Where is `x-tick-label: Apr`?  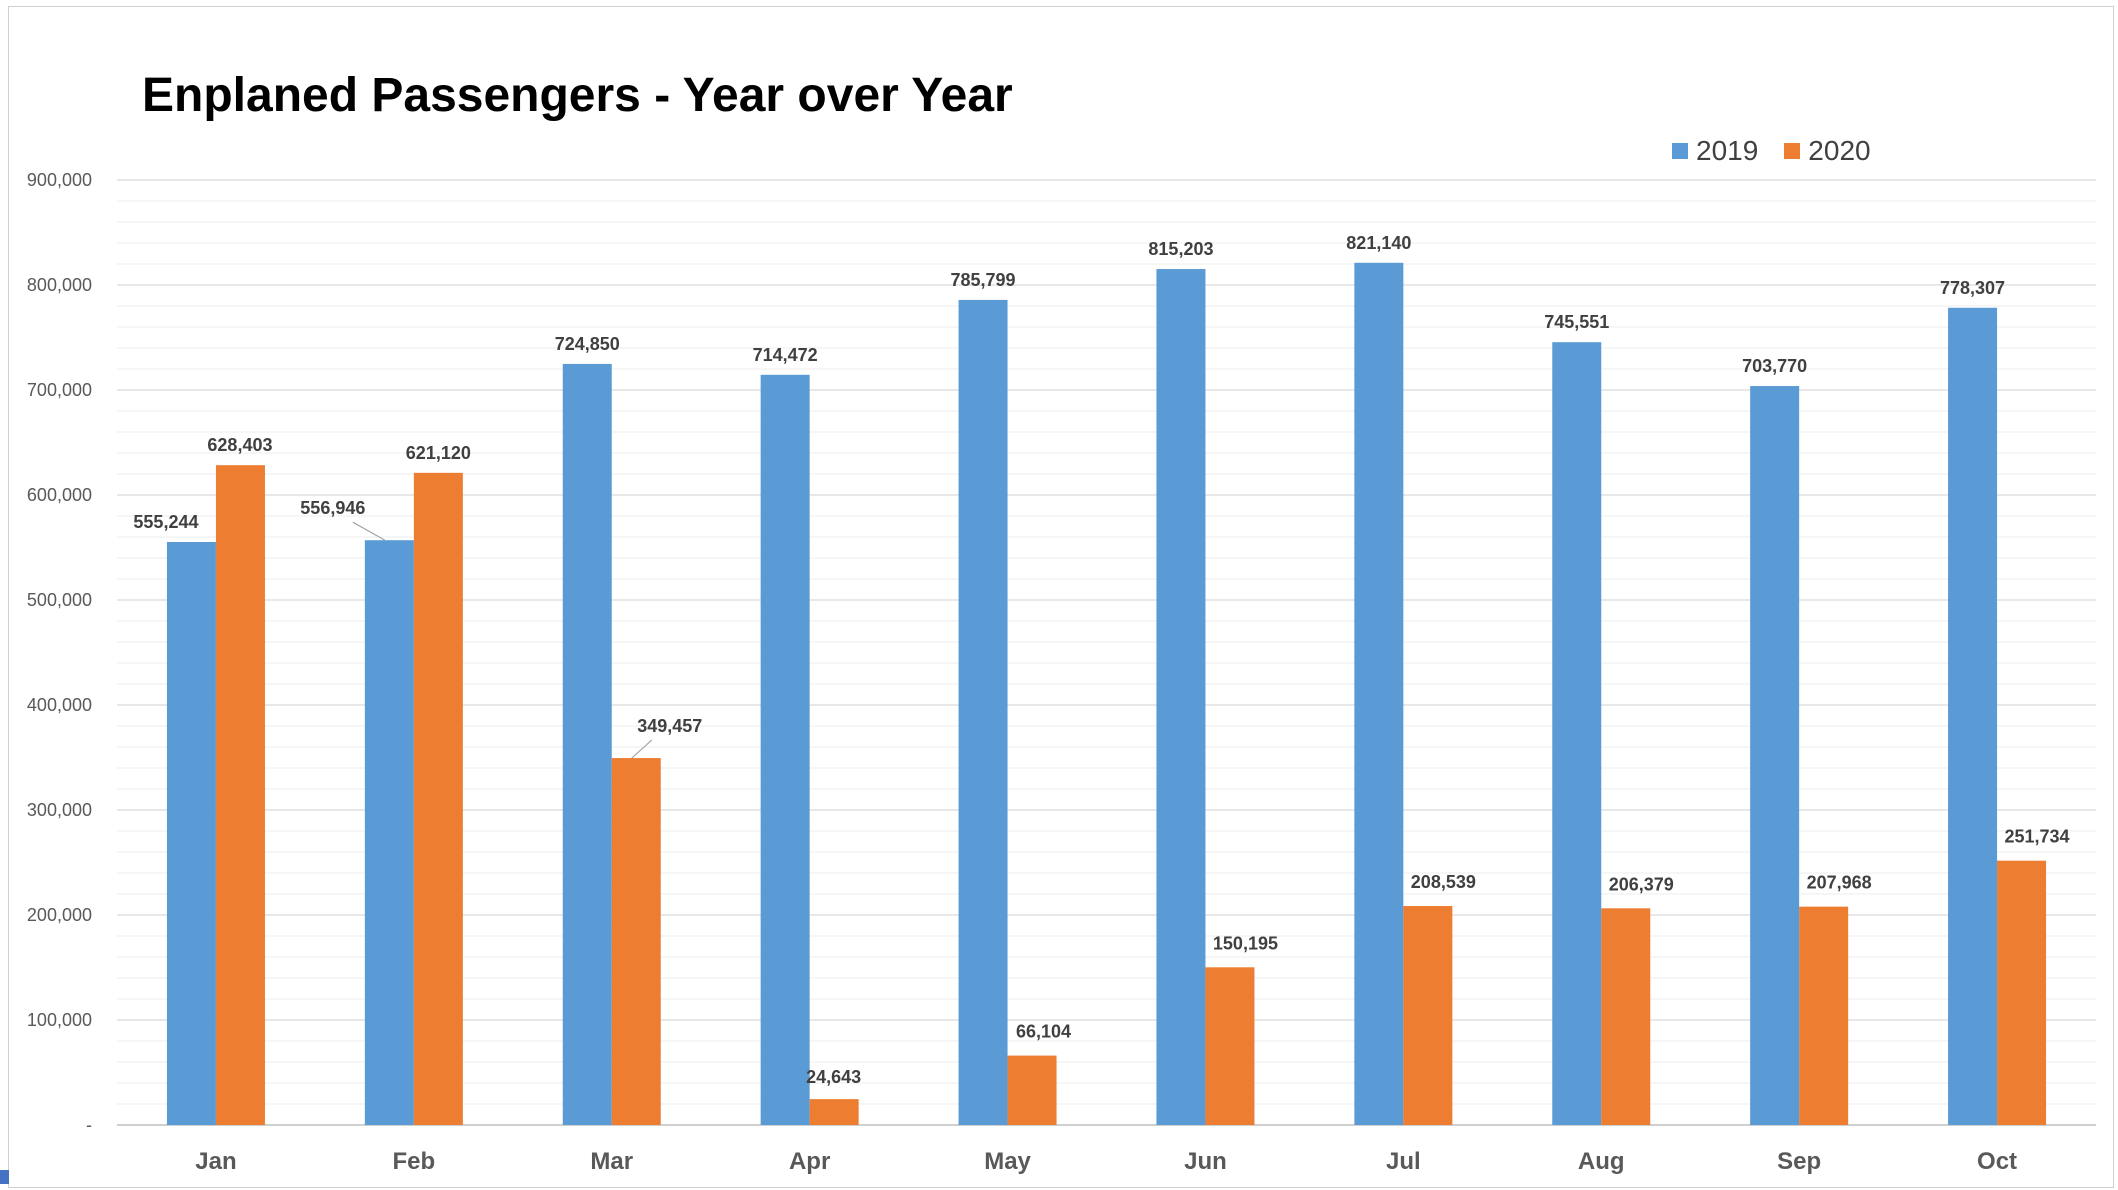
x-tick-label: Apr is located at coordinates (809, 1161).